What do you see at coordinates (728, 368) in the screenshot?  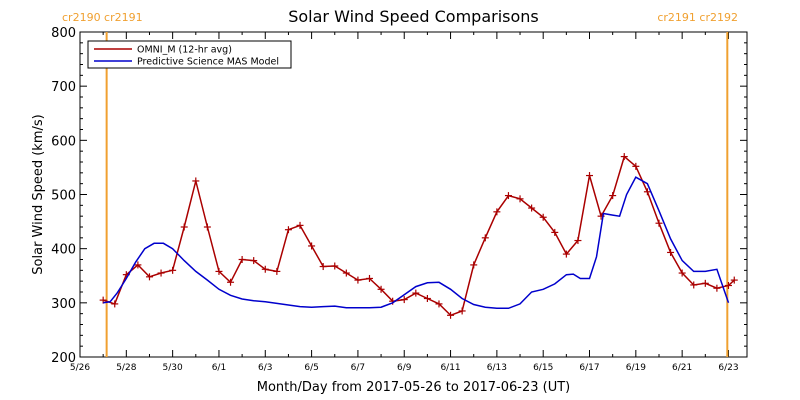 I see `x-tick-label: 6/23` at bounding box center [728, 368].